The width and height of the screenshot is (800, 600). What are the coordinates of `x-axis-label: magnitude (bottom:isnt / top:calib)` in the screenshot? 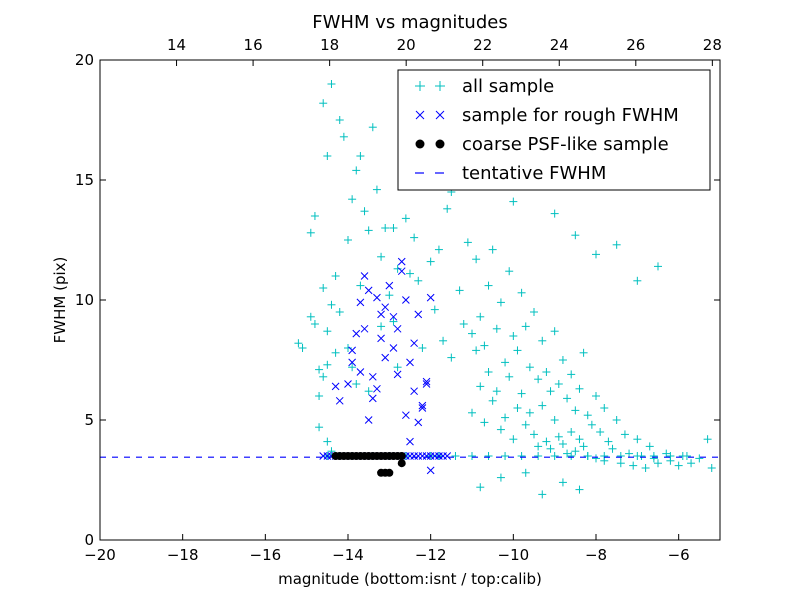 It's located at (410, 579).